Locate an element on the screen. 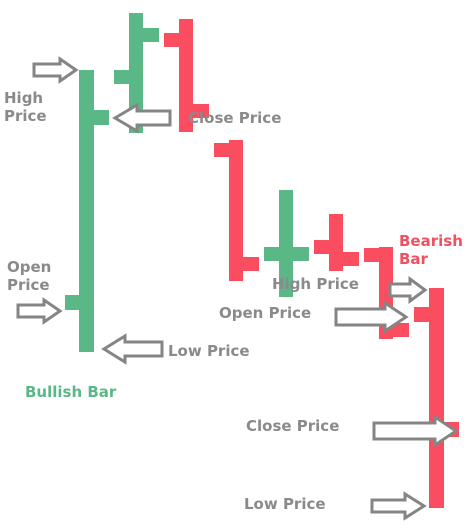  bearish-bar-featured is located at coordinates (436, 398).